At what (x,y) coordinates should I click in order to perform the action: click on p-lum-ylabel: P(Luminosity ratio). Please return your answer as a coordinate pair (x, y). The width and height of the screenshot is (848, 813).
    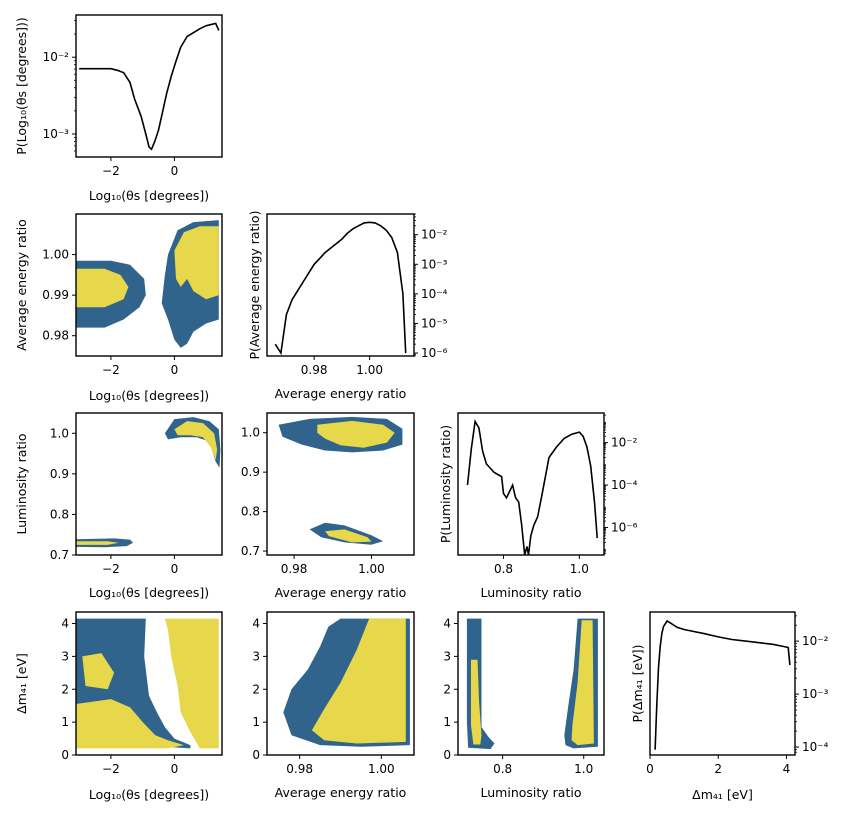
    Looking at the image, I should click on (445, 484).